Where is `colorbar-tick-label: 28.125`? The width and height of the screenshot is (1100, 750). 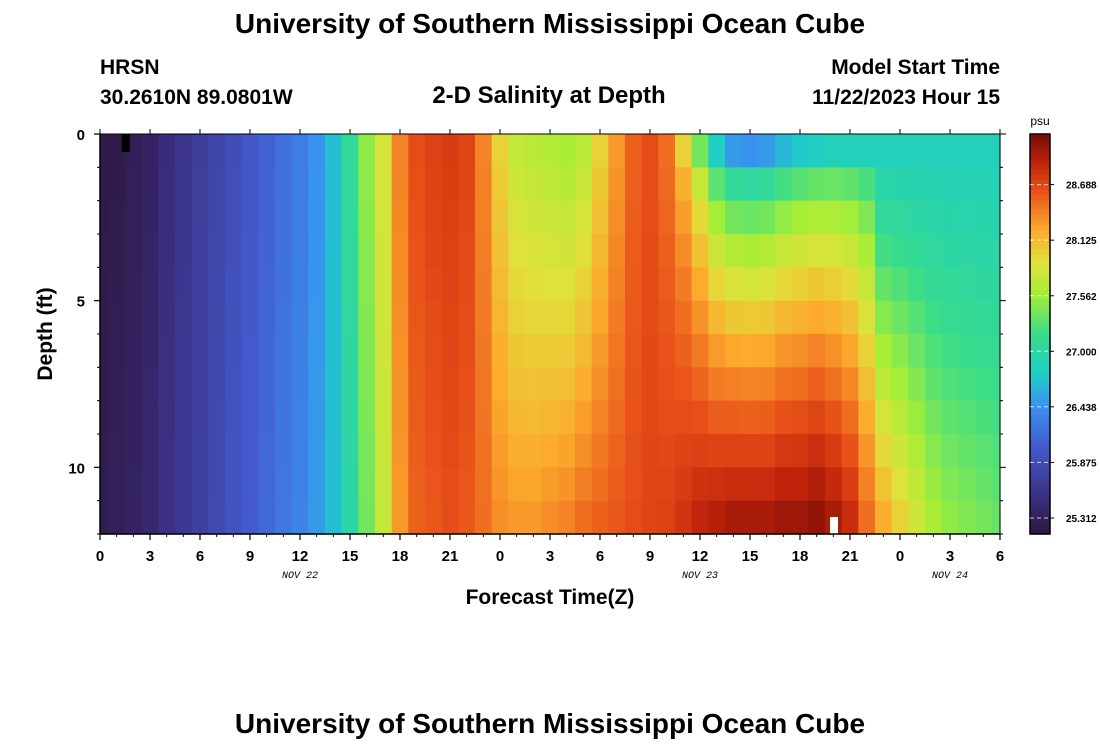
colorbar-tick-label: 28.125 is located at coordinates (1081, 241).